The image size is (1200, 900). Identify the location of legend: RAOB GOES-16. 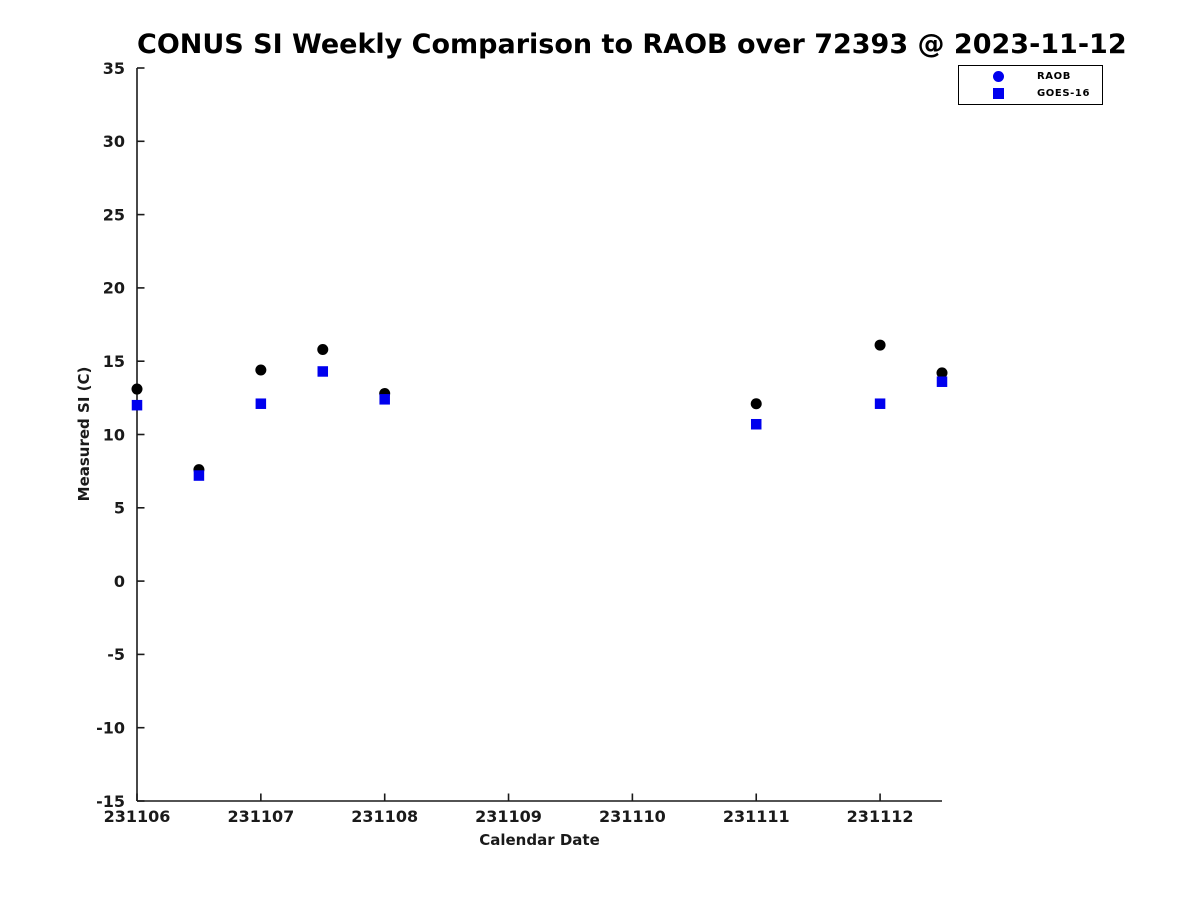
(1030, 85).